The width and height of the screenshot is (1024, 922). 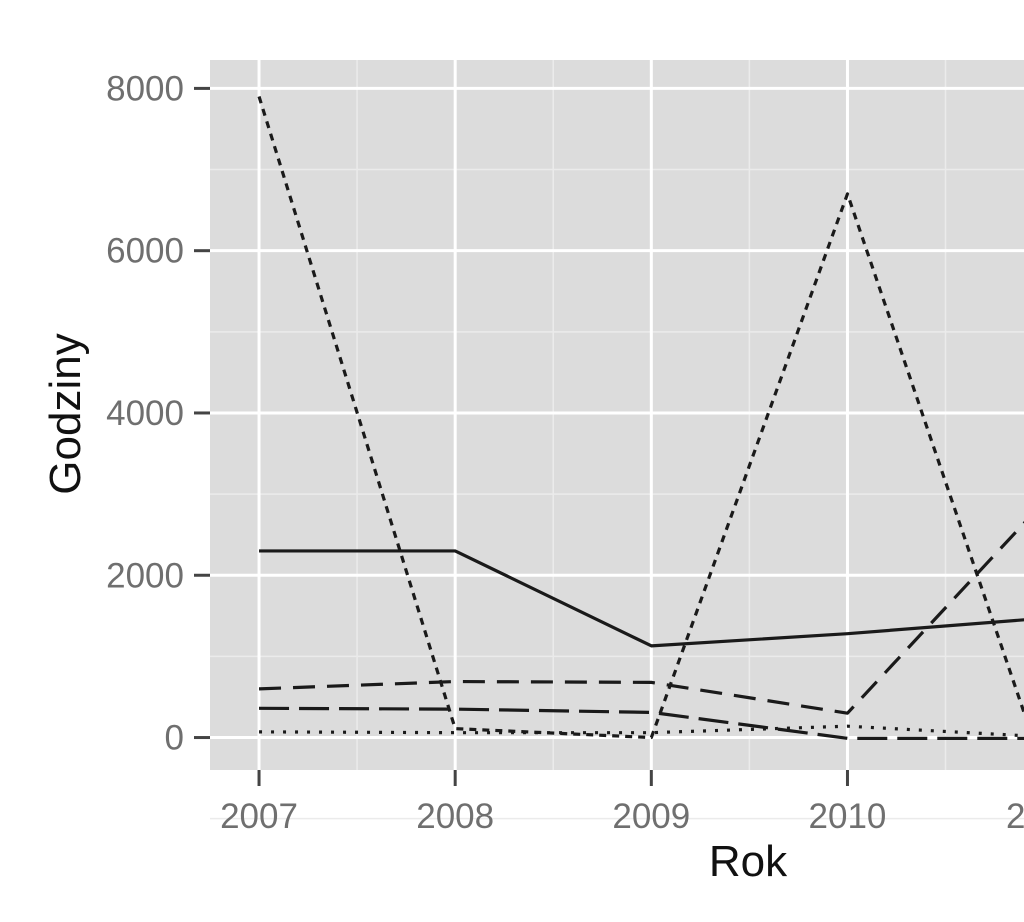 I want to click on x-axis-title: Rok, so click(x=748, y=861).